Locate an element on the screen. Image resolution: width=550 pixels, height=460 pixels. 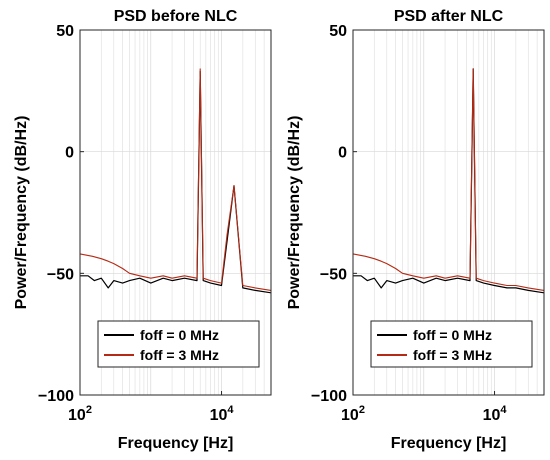
chart-title: PSD before NLC is located at coordinates (176, 16).